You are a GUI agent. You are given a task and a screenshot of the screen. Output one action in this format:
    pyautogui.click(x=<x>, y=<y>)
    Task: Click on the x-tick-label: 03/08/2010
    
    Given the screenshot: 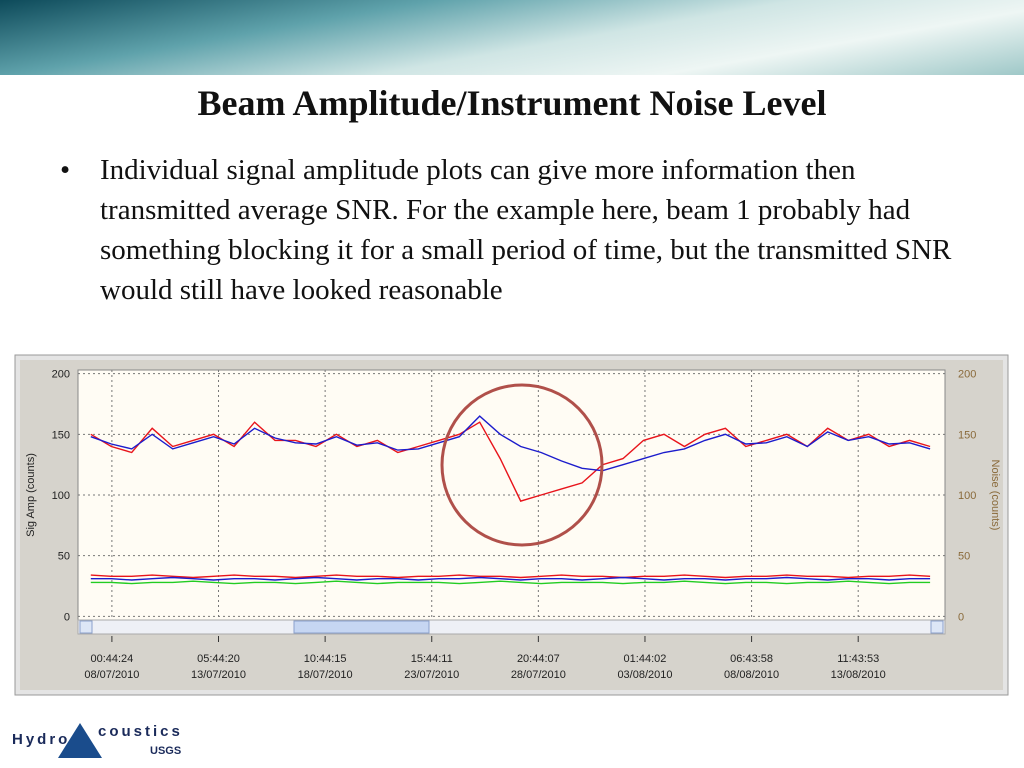 What is the action you would take?
    pyautogui.click(x=644, y=675)
    